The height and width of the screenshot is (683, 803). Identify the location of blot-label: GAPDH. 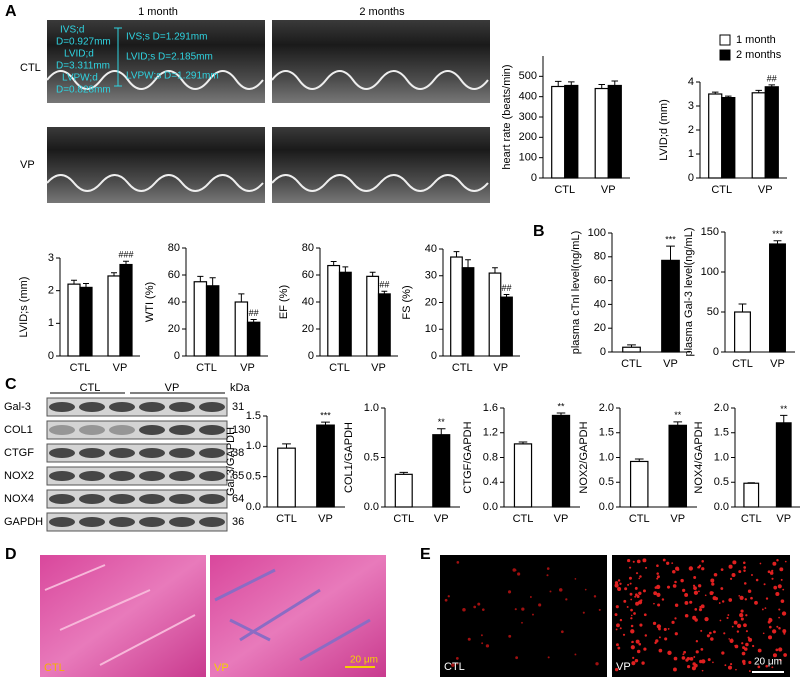
(23, 522).